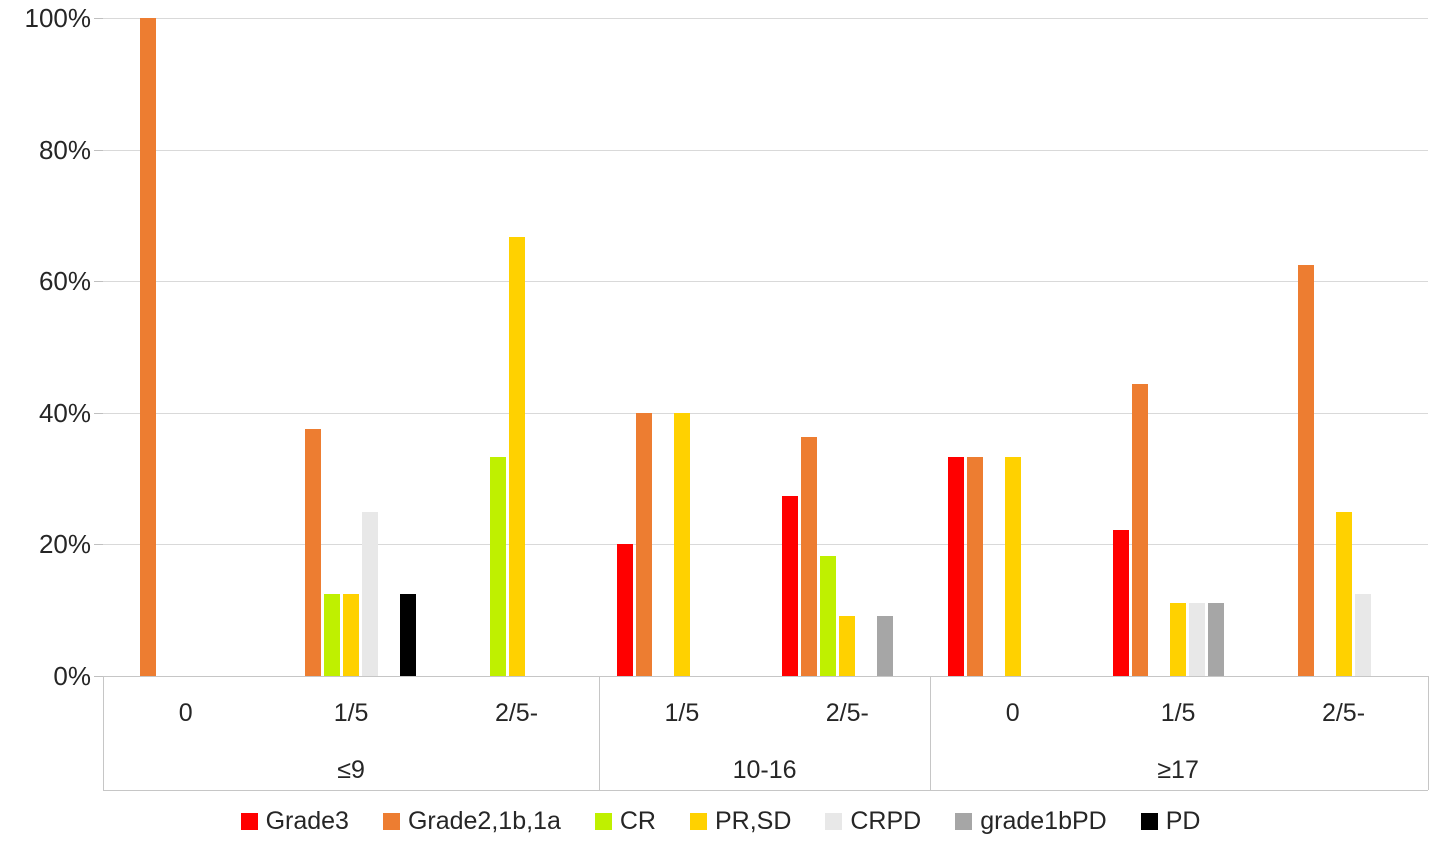 The image size is (1441, 855). Describe the element at coordinates (886, 821) in the screenshot. I see `legend-label: CRPD` at that location.